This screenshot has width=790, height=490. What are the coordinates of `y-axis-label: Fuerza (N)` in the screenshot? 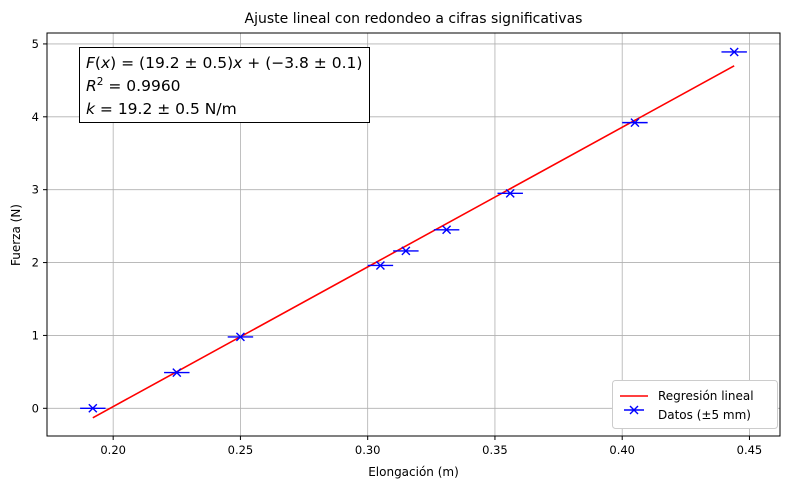 It's located at (16, 235).